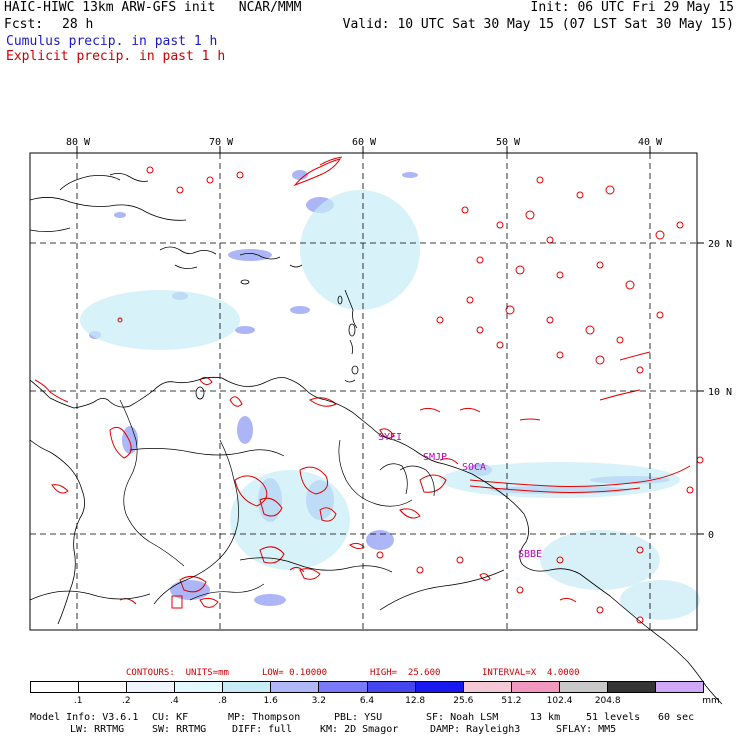 The image size is (740, 740). I want to click on legend-cumulus: Cumulus precip. in past 1 h, so click(112, 41).